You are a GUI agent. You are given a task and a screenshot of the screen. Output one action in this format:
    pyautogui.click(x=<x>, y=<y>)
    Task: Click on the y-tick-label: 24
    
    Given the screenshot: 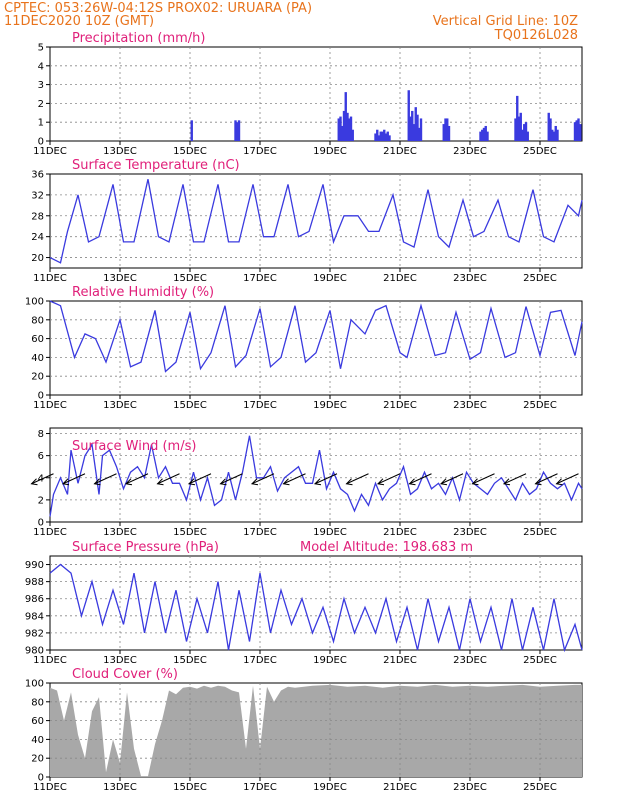 What is the action you would take?
    pyautogui.click(x=37, y=237)
    